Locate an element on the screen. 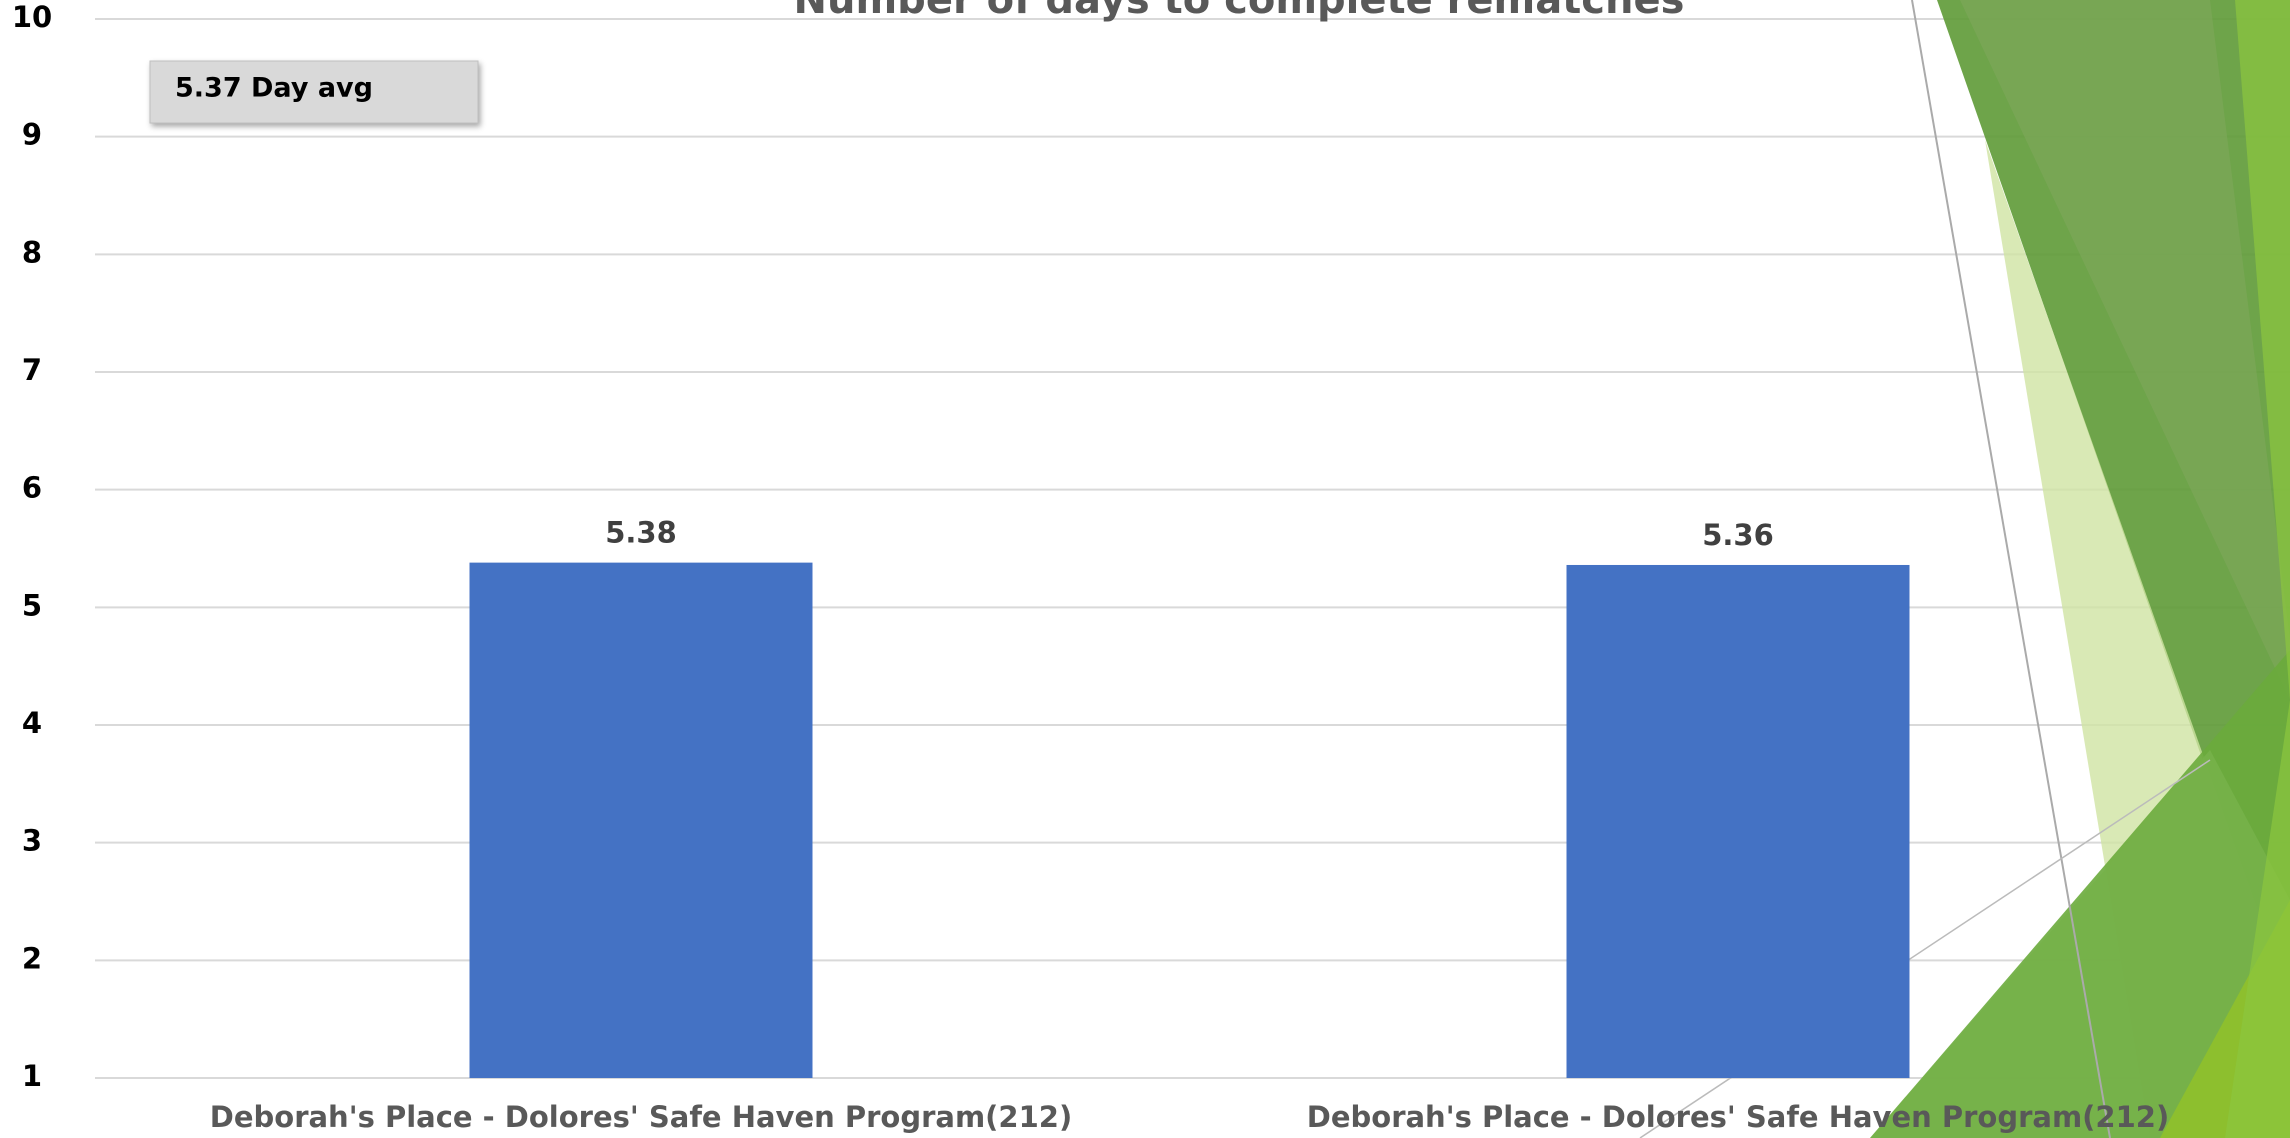 This screenshot has height=1138, width=2290. y-tick-label: 5 is located at coordinates (32, 605).